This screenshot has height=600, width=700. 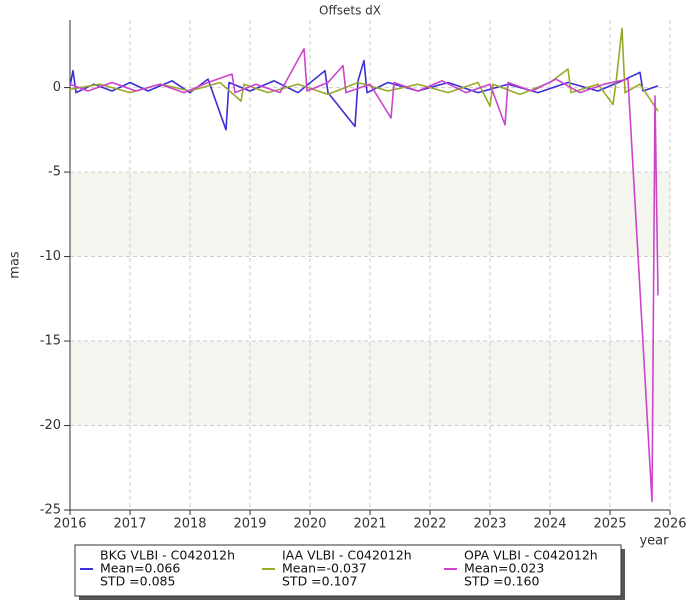 What do you see at coordinates (57, 87) in the screenshot?
I see `y-tick-label: 0` at bounding box center [57, 87].